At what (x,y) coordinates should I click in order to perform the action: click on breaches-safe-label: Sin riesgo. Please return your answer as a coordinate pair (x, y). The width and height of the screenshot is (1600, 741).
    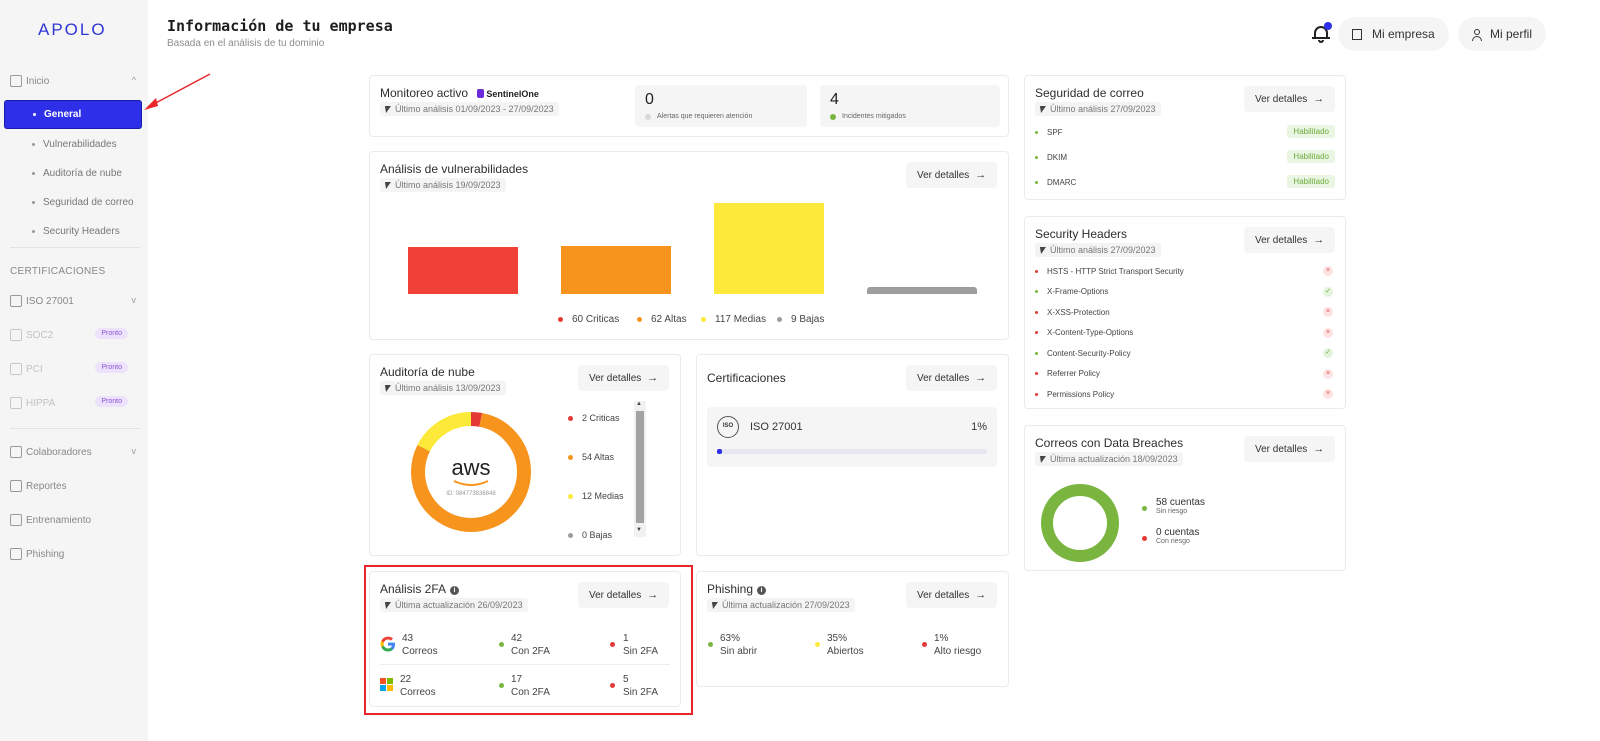
    Looking at the image, I should click on (1172, 511).